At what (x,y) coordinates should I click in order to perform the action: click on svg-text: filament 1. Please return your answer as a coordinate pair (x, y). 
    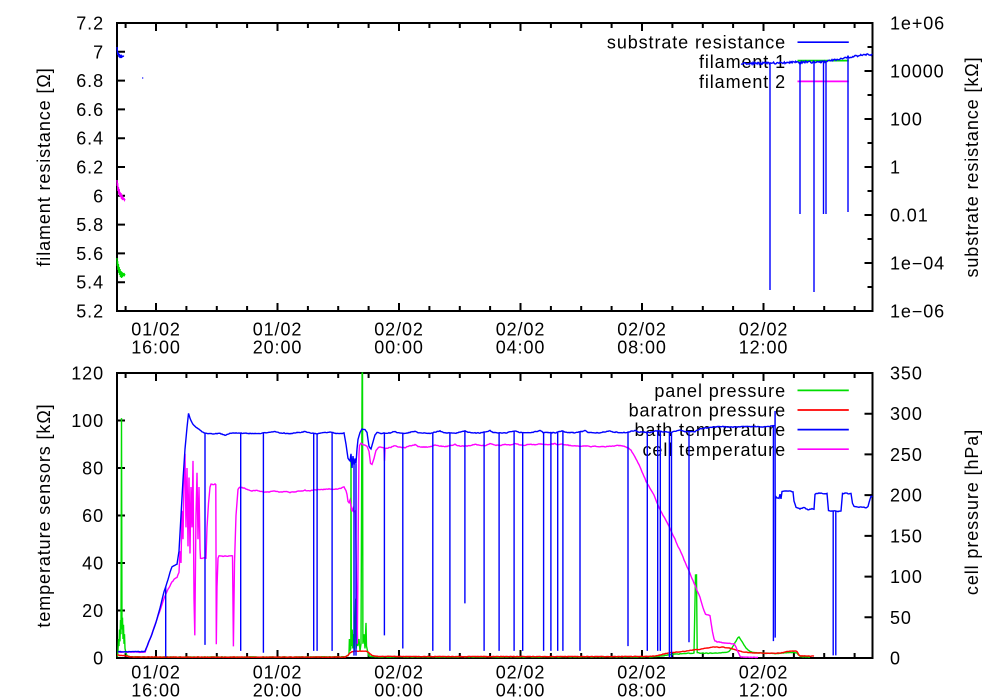
    Looking at the image, I should click on (742, 62).